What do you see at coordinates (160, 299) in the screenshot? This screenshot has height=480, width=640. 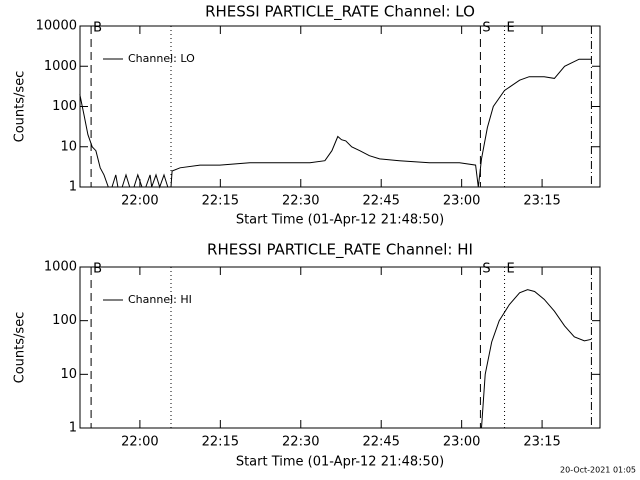 I see `legend-label: Channel: HI` at bounding box center [160, 299].